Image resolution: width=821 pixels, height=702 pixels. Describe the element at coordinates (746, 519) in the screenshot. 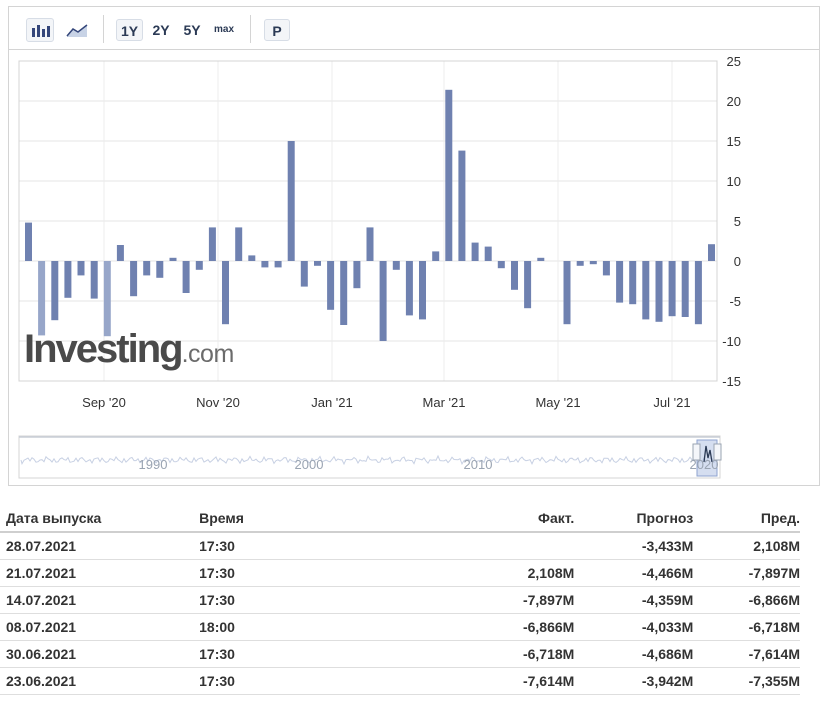

I see `header-previous: Пред.` at that location.